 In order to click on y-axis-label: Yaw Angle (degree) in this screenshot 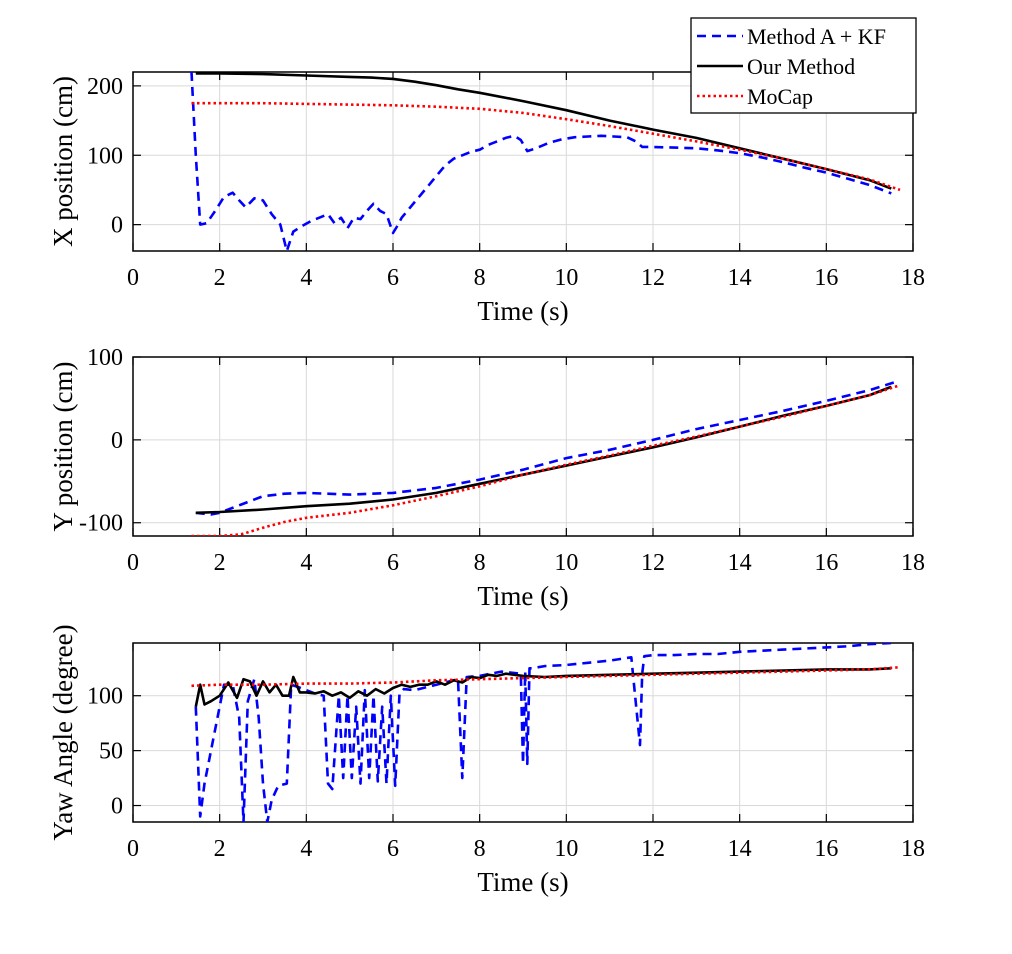, I will do `click(63, 732)`.